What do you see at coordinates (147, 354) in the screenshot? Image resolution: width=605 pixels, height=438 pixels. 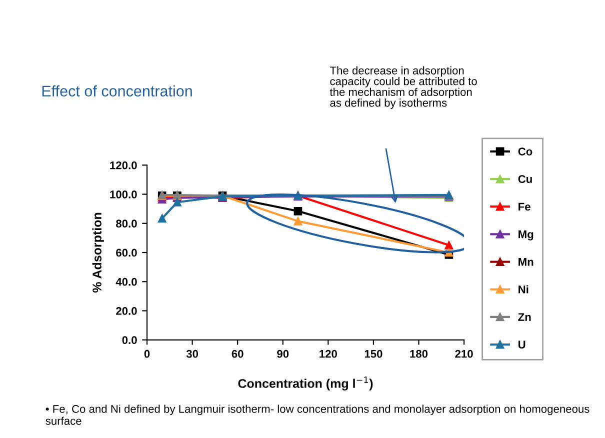 I see `x-tick-label: 0` at bounding box center [147, 354].